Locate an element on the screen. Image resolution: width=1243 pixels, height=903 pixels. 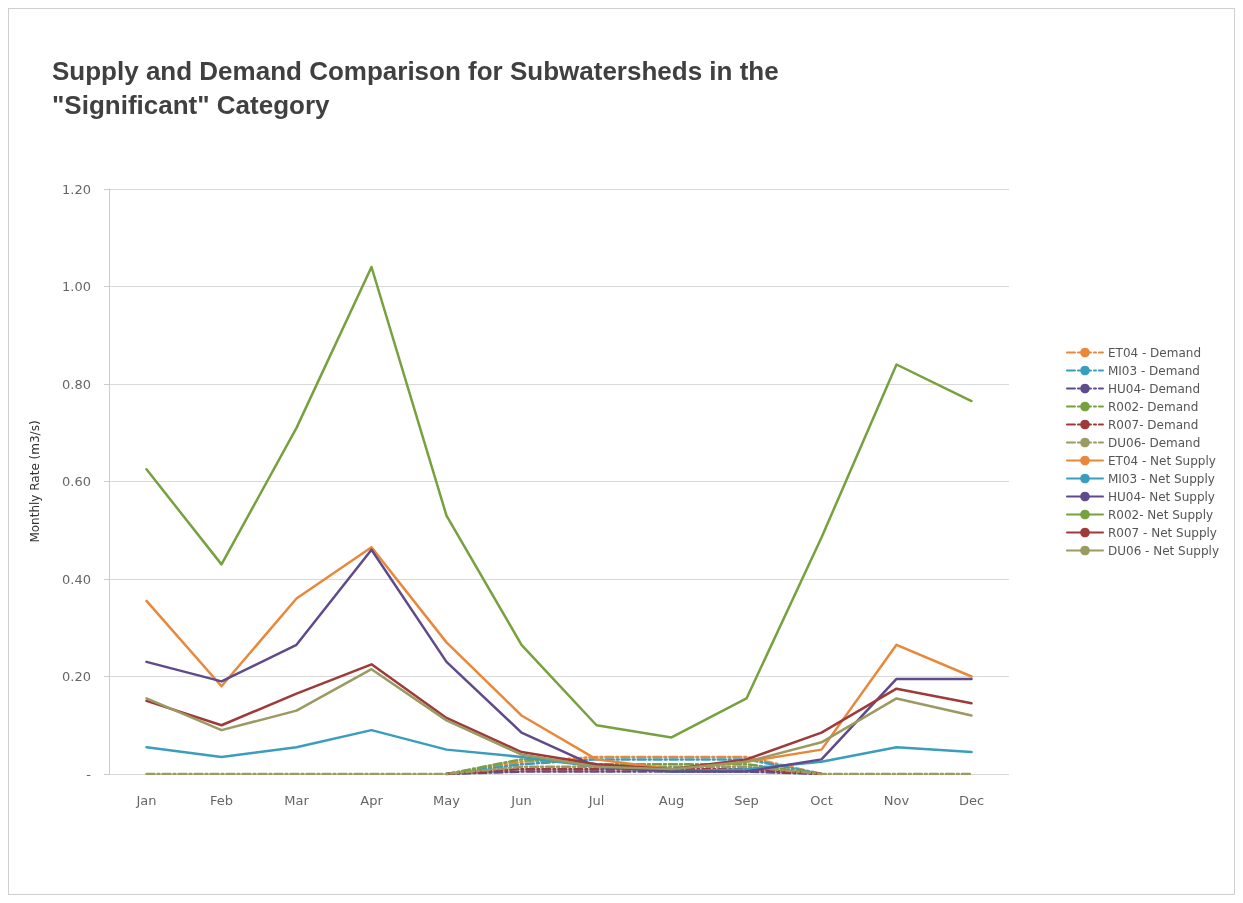
x-tick-label: Jun is located at coordinates (521, 800).